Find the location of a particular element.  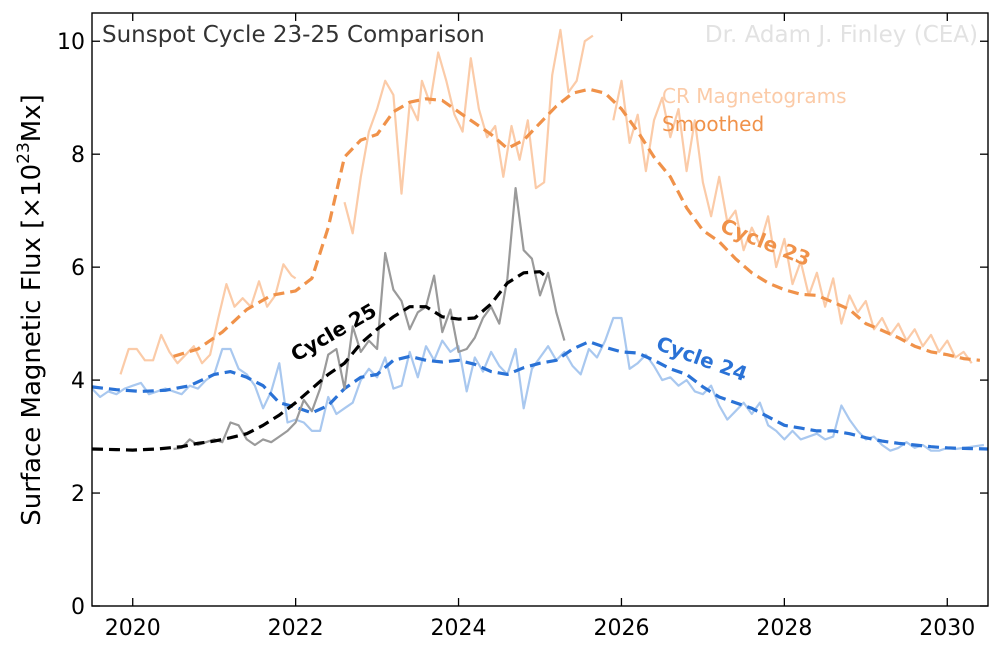

x-tick-label-2026: 2026 is located at coordinates (621, 628).